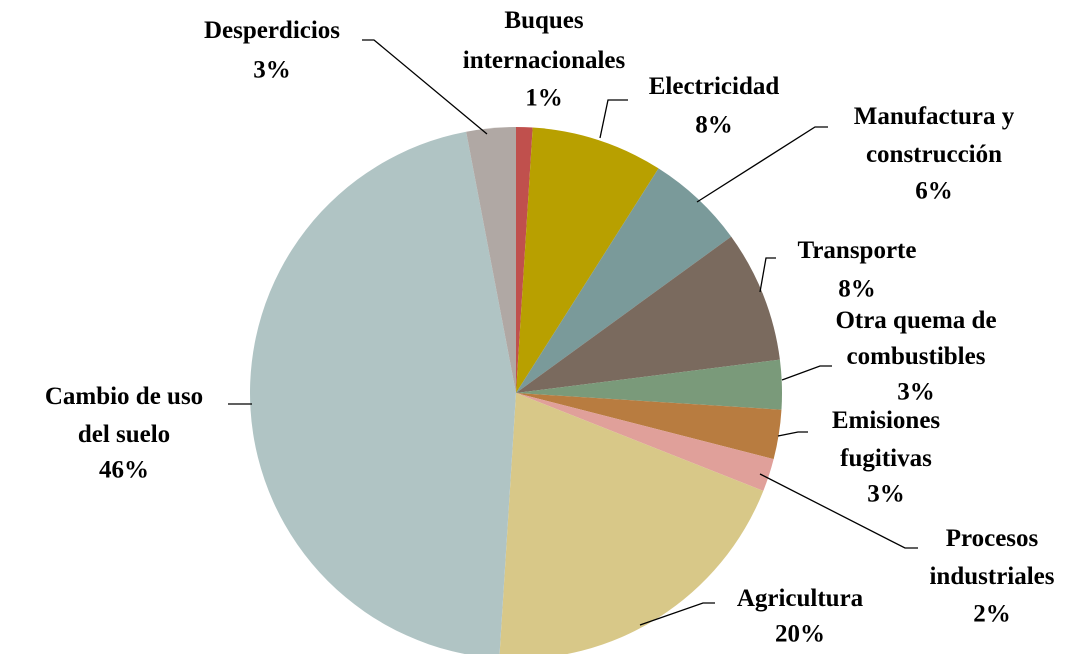 This screenshot has width=1090, height=654. I want to click on label-line: Electricidad, so click(714, 86).